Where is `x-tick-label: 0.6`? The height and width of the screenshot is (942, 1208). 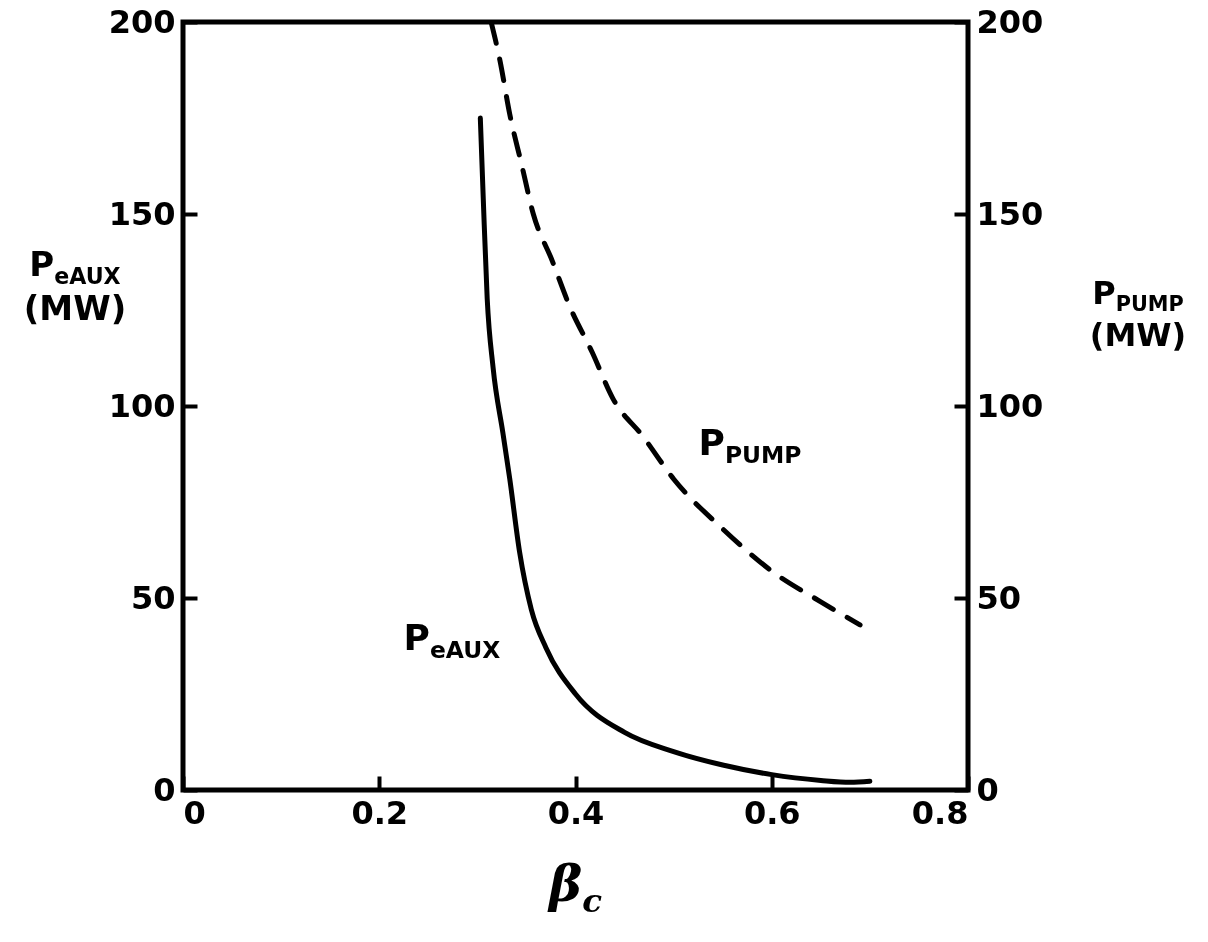 x-tick-label: 0.6 is located at coordinates (772, 812).